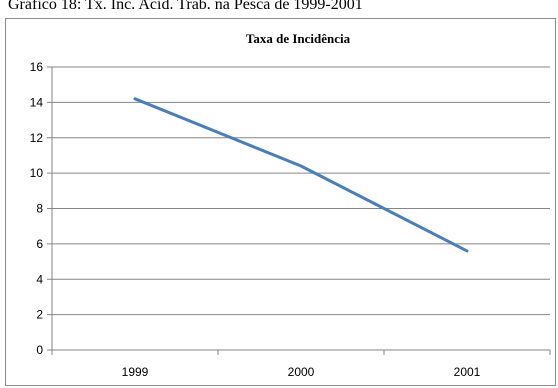 The image size is (558, 388). What do you see at coordinates (37, 138) in the screenshot?
I see `y-tick-label: 12` at bounding box center [37, 138].